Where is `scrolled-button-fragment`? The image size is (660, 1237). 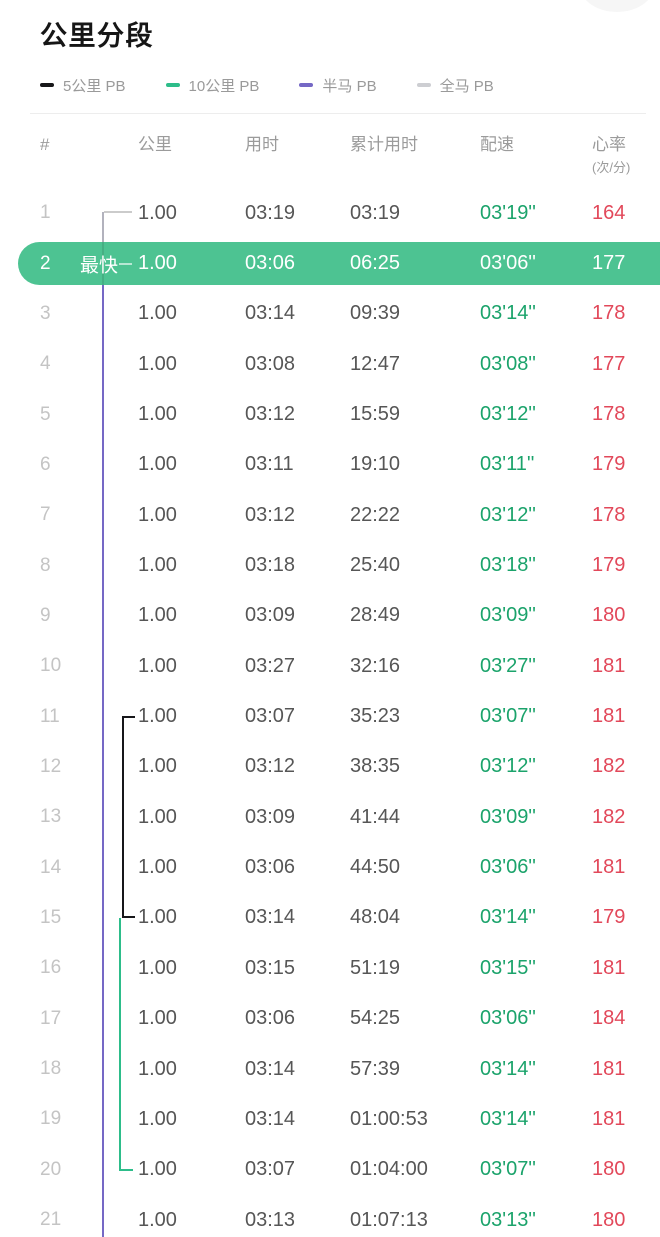
scrolled-button-fragment is located at coordinates (617, 6).